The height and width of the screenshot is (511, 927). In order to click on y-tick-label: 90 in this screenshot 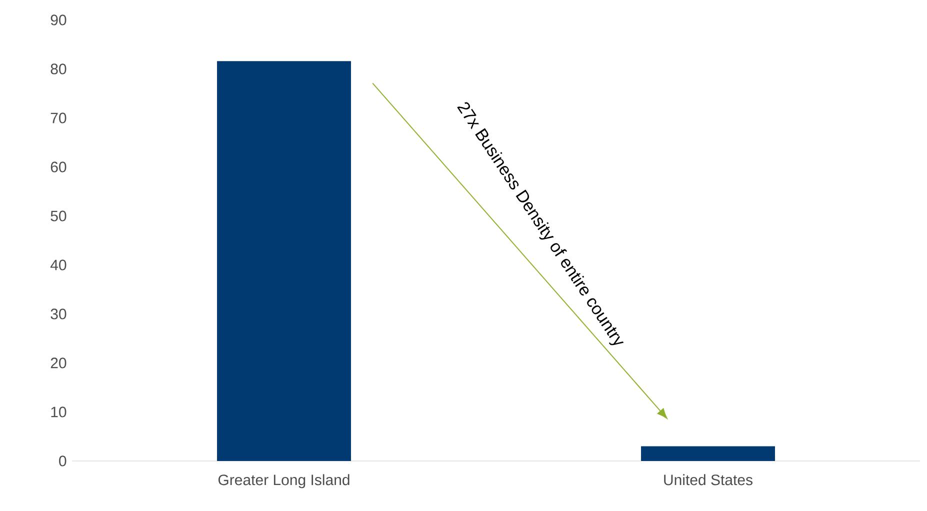, I will do `click(58, 20)`.